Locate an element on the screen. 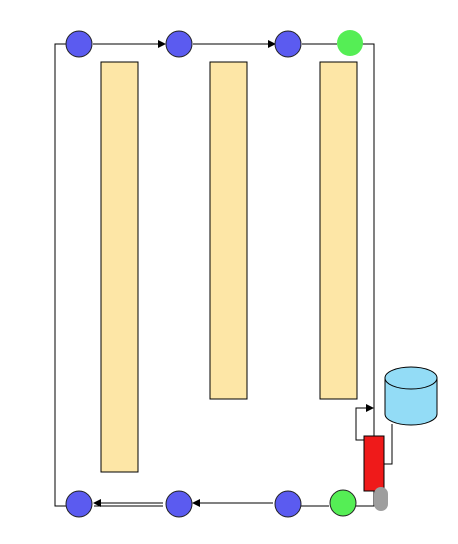 The width and height of the screenshot is (458, 544). station-link-edge is located at coordinates (364, 422).